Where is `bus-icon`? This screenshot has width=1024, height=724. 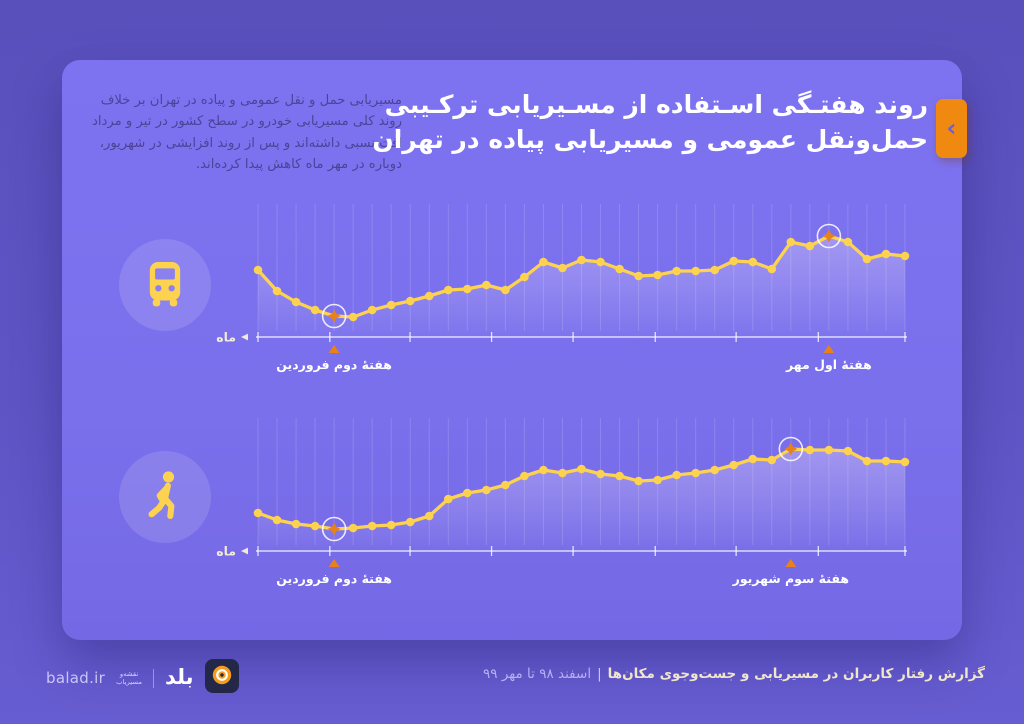 bus-icon is located at coordinates (165, 285).